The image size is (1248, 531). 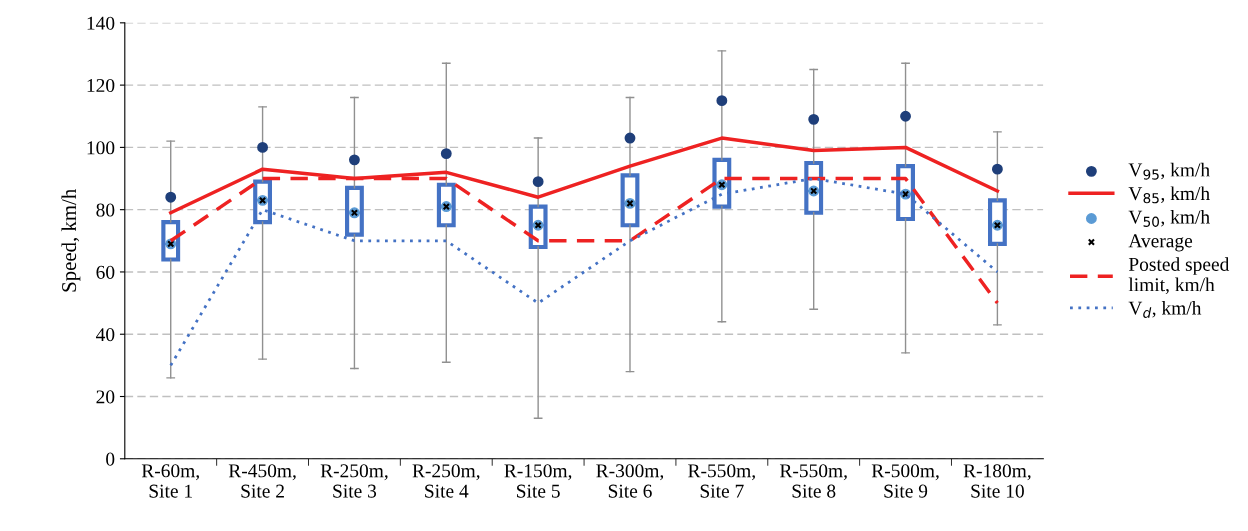 I want to click on x-tick-label: R-300m, Site 6, so click(x=630, y=481).